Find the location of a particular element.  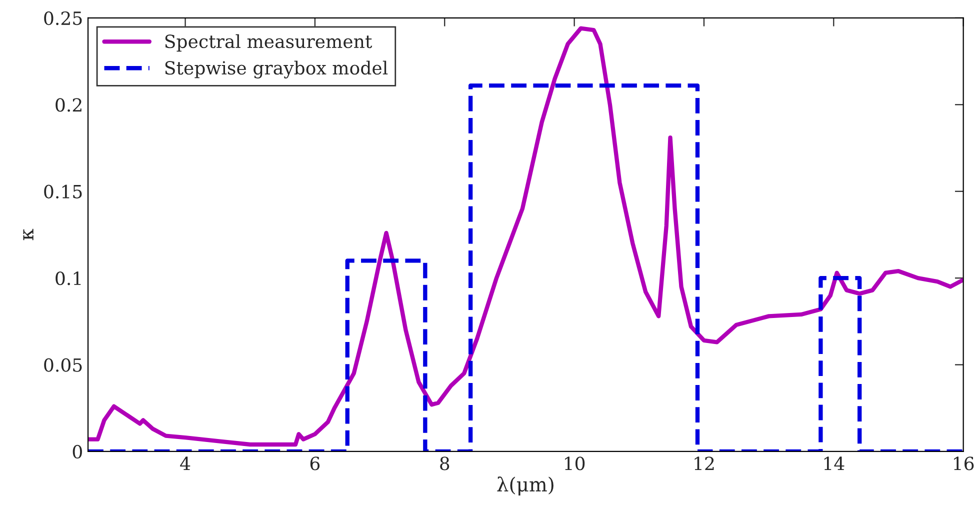

y-tick-label: 0.1 is located at coordinates (68, 279).